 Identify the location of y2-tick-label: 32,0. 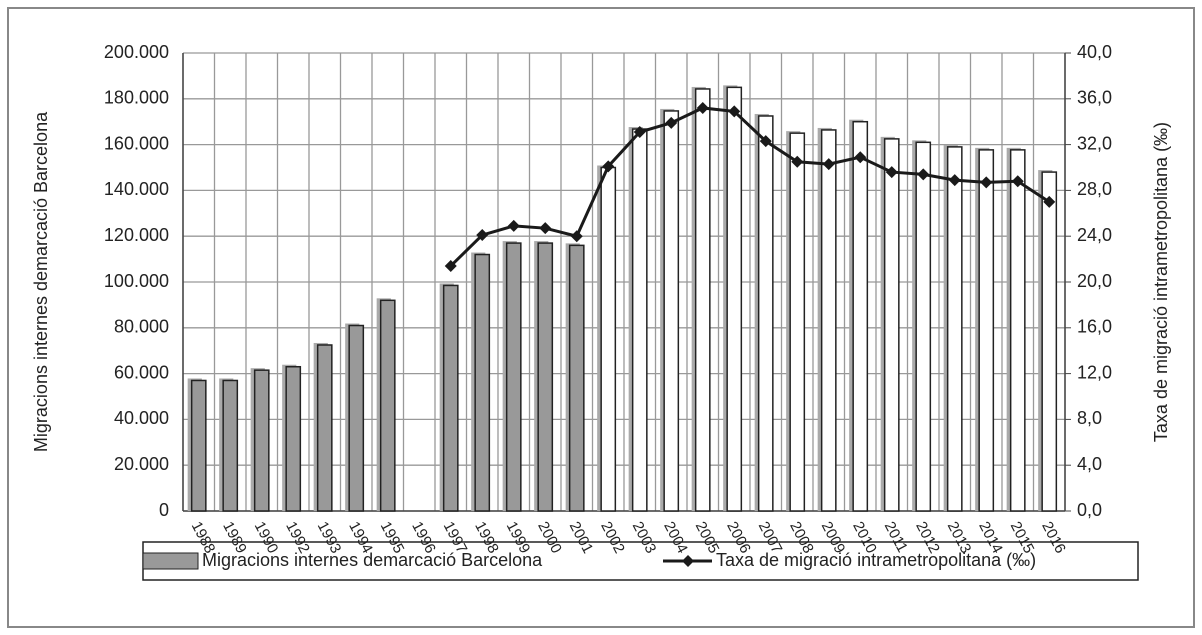
(1094, 143).